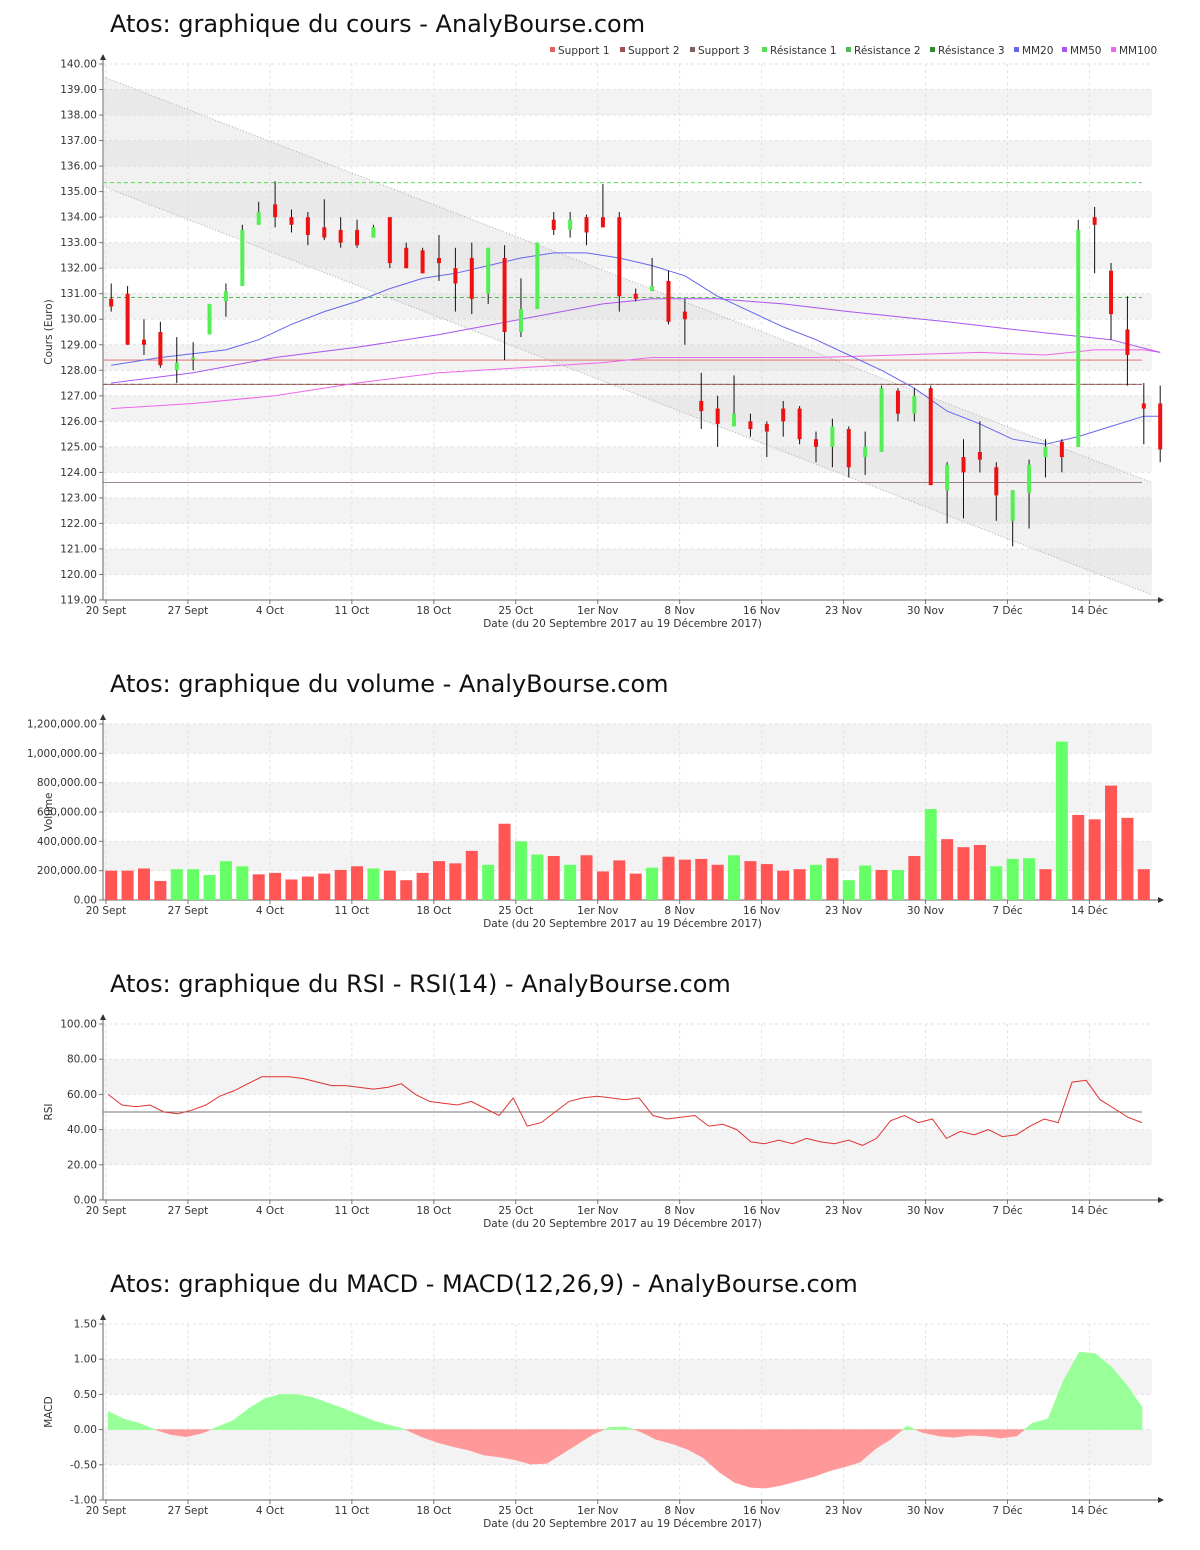 Image resolution: width=1200 pixels, height=1550 pixels. What do you see at coordinates (78, 524) in the screenshot?
I see `price-ytick-label: 122.00` at bounding box center [78, 524].